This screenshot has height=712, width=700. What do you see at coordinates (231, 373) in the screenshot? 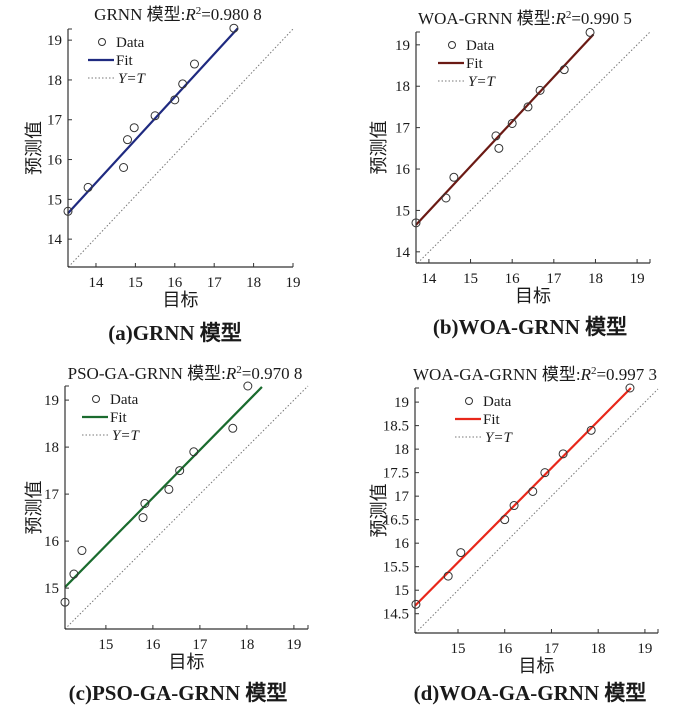
I see `title-r: R` at bounding box center [231, 373].